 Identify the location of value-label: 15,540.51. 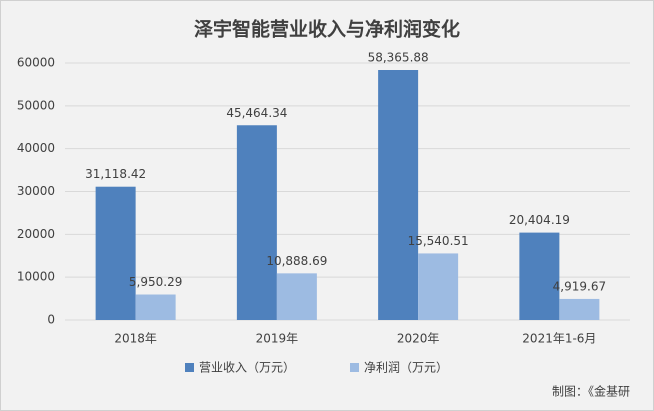
(438, 241).